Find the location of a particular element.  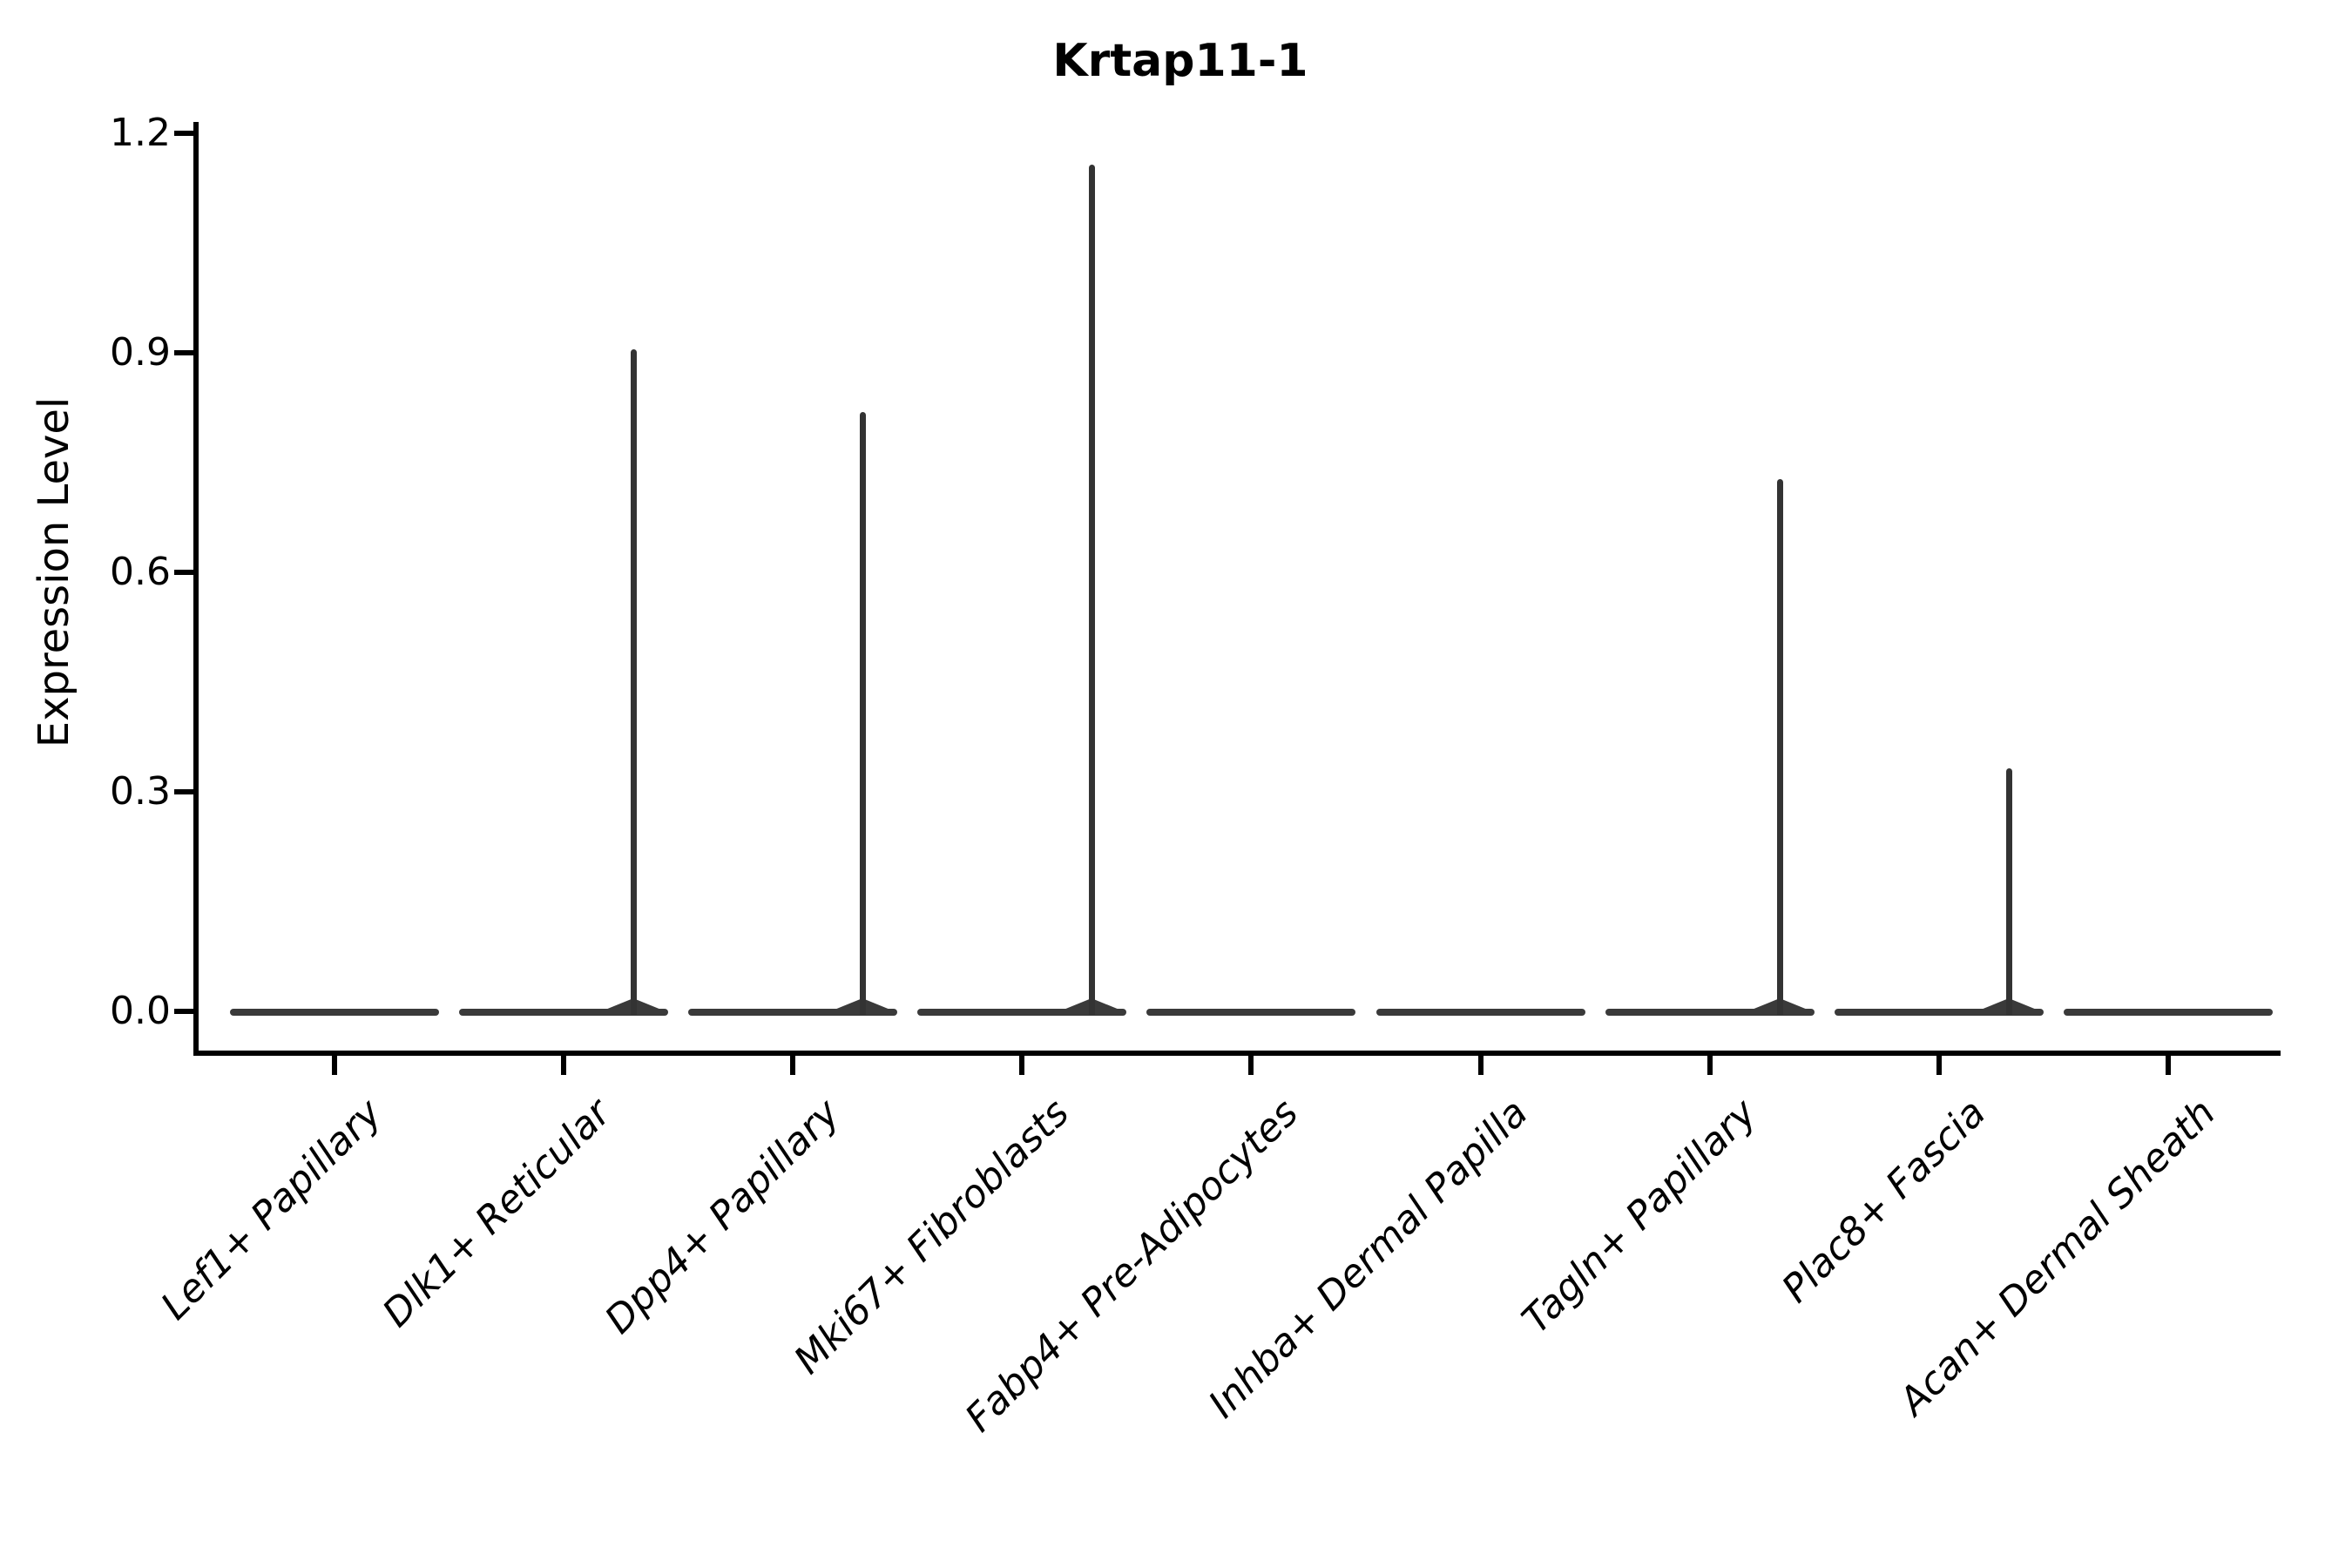

x-tick-label: Dpp4+ Papillary is located at coordinates (723, 1217).